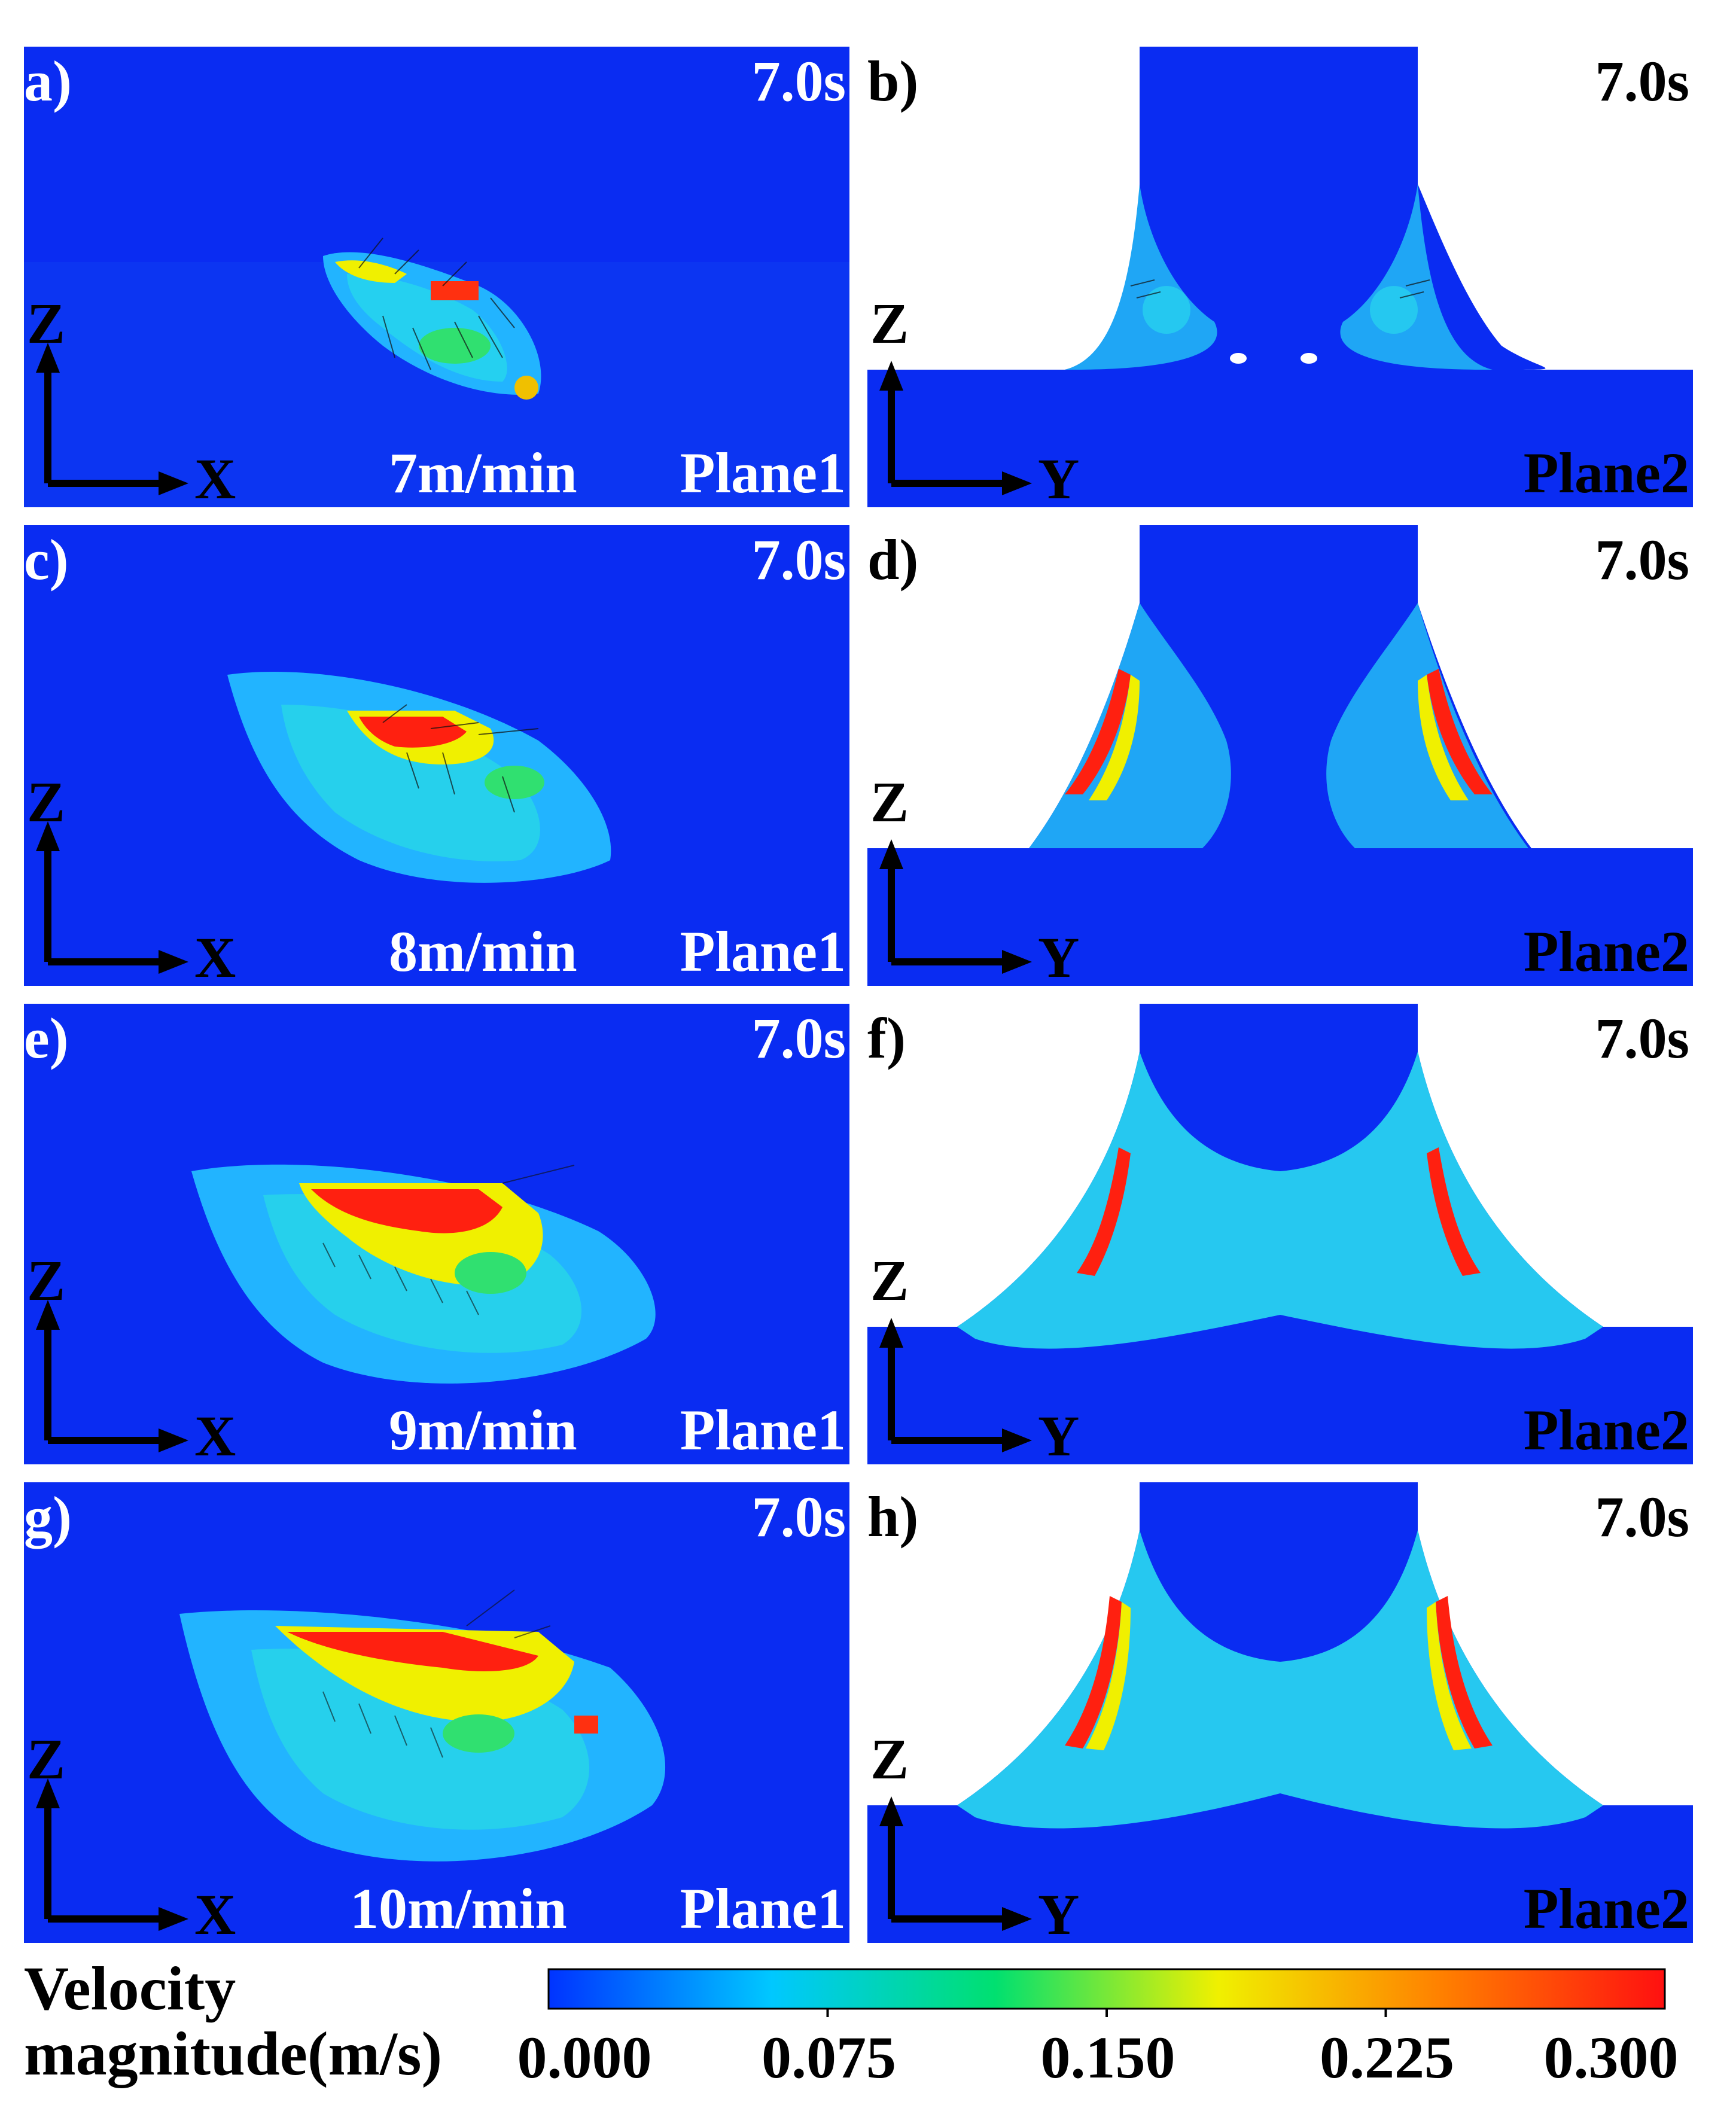 This screenshot has width=1736, height=2105. Describe the element at coordinates (47, 1038) in the screenshot. I see `panel-tag: e)` at that location.